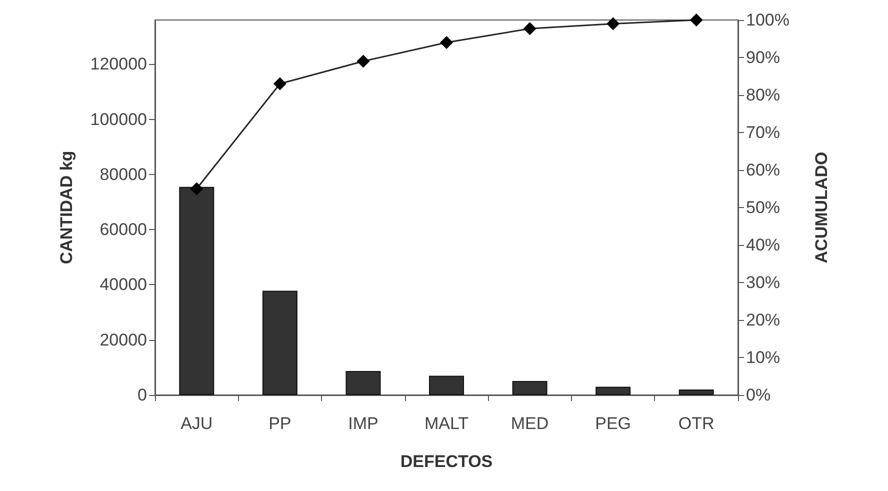 This screenshot has width=888, height=491. What do you see at coordinates (768, 20) in the screenshot?
I see `y2-tick-label: 100%` at bounding box center [768, 20].